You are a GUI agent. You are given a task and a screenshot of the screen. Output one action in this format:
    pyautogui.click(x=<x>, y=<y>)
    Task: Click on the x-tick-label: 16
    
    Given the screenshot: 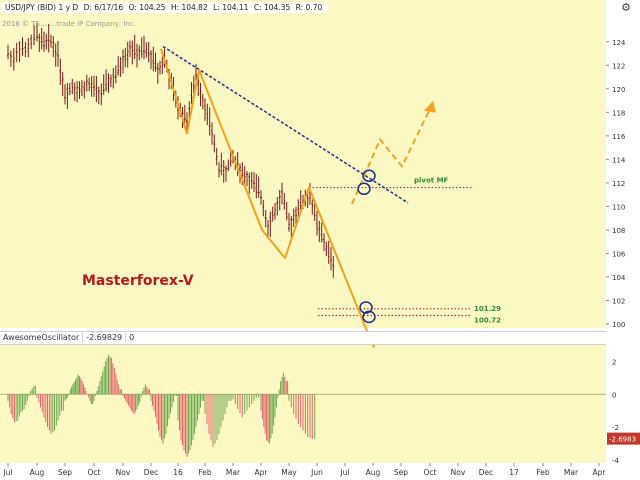 What is the action you would take?
    pyautogui.click(x=178, y=472)
    